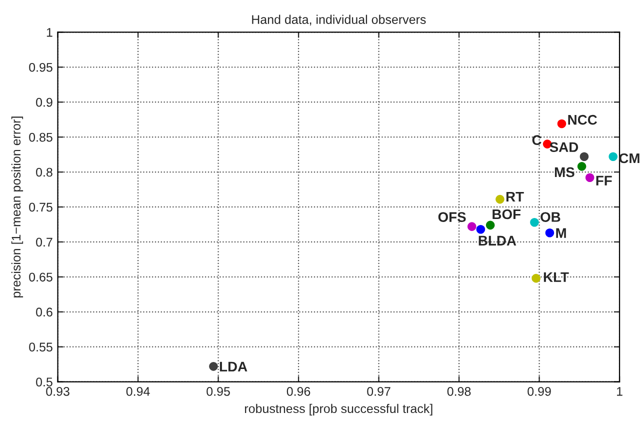 The image size is (642, 429). What do you see at coordinates (583, 119) in the screenshot?
I see `series-label: NCC` at bounding box center [583, 119].